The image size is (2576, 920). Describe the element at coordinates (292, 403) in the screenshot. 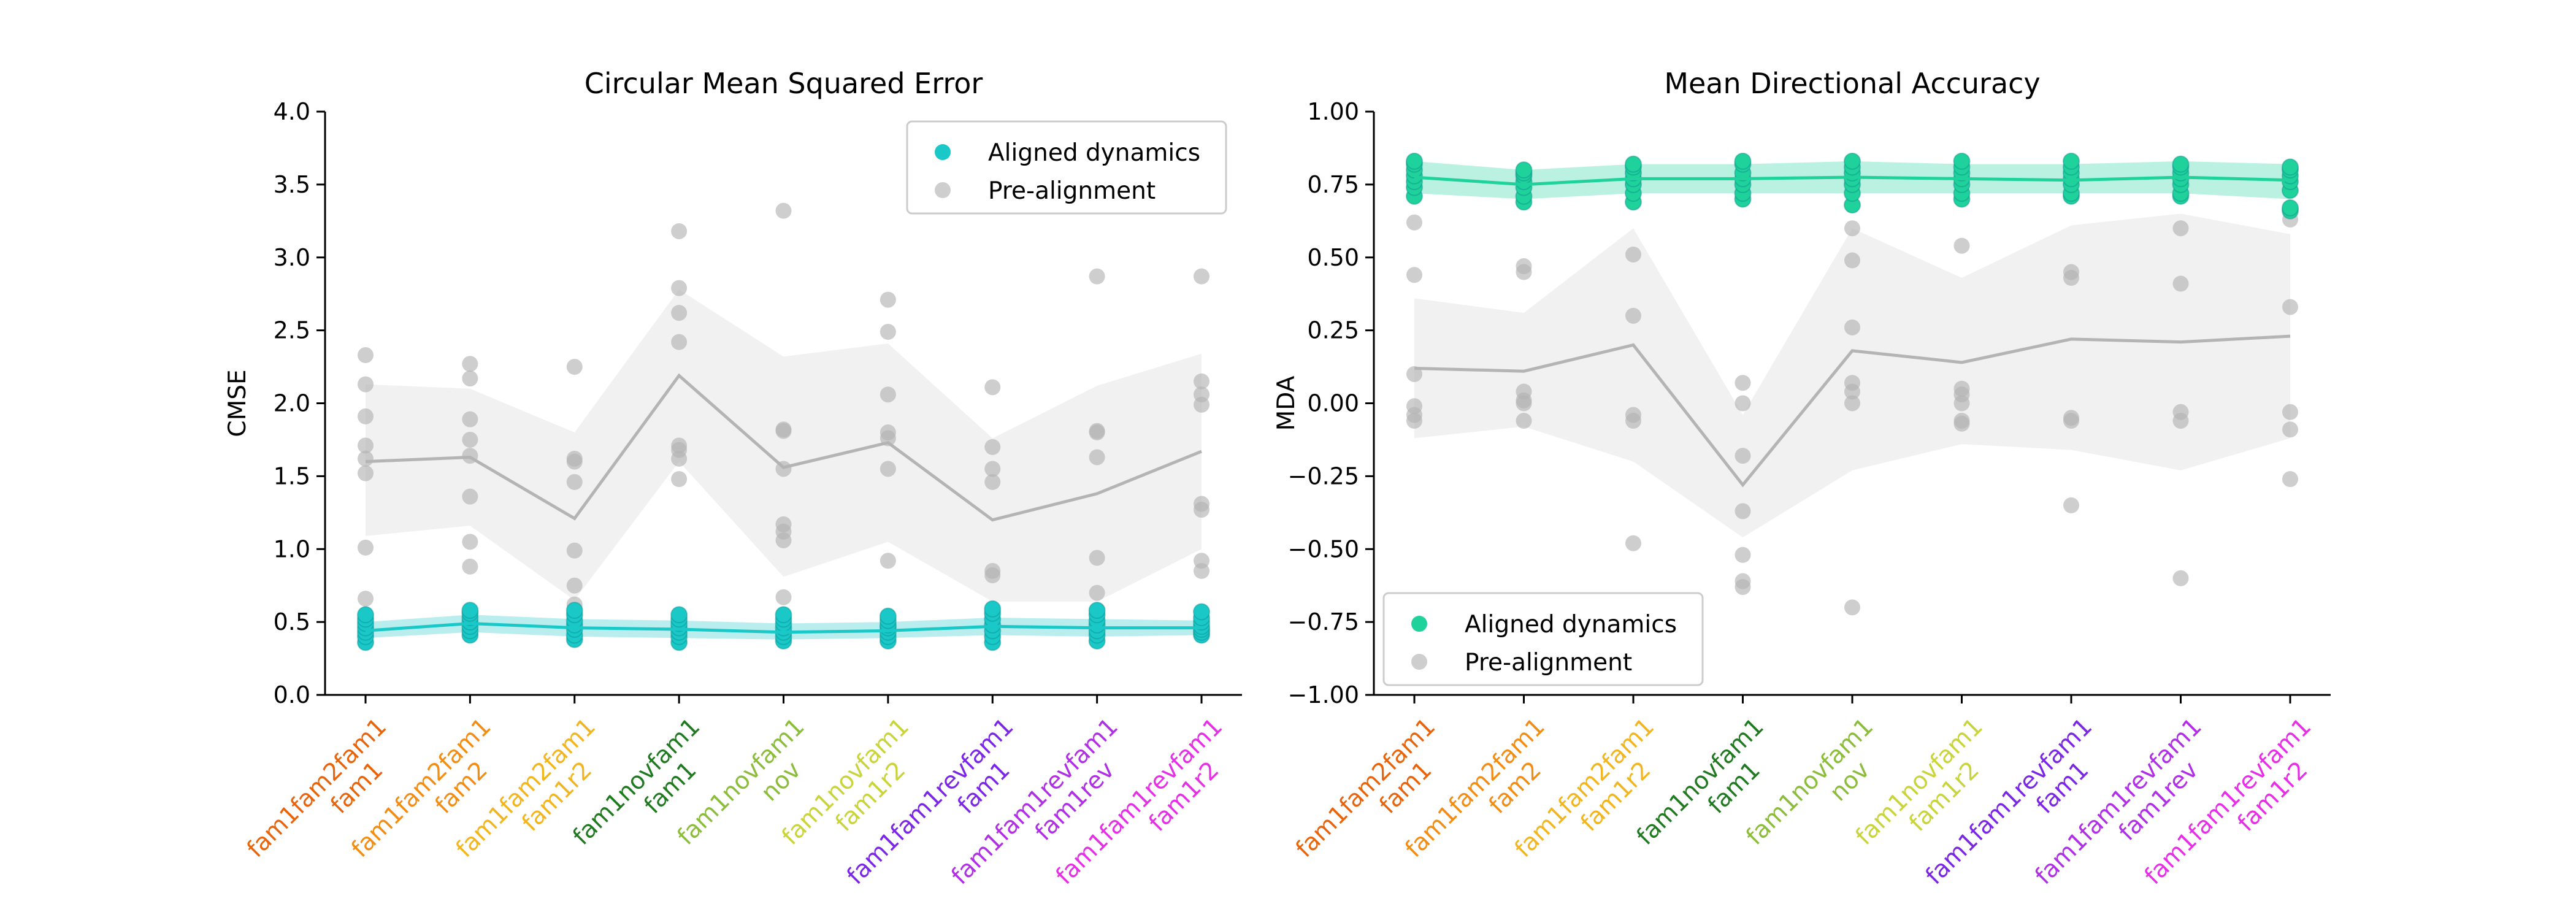

I see `cmse-y-tick-label: 2.0` at that location.